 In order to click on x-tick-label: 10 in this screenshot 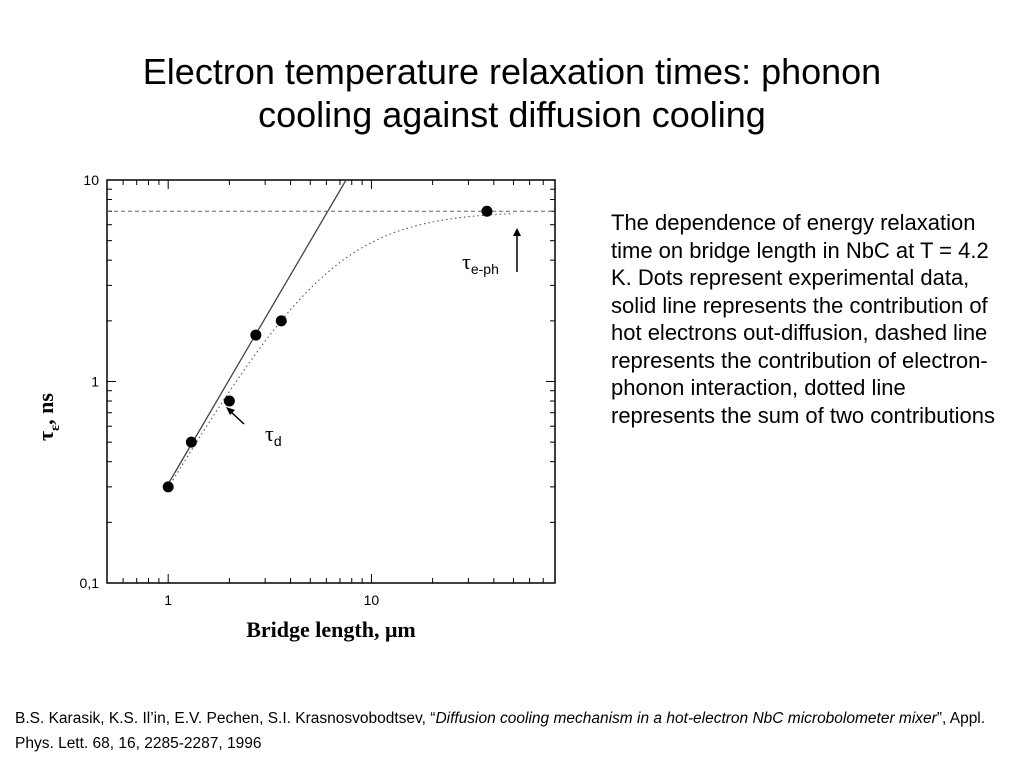, I will do `click(372, 600)`.